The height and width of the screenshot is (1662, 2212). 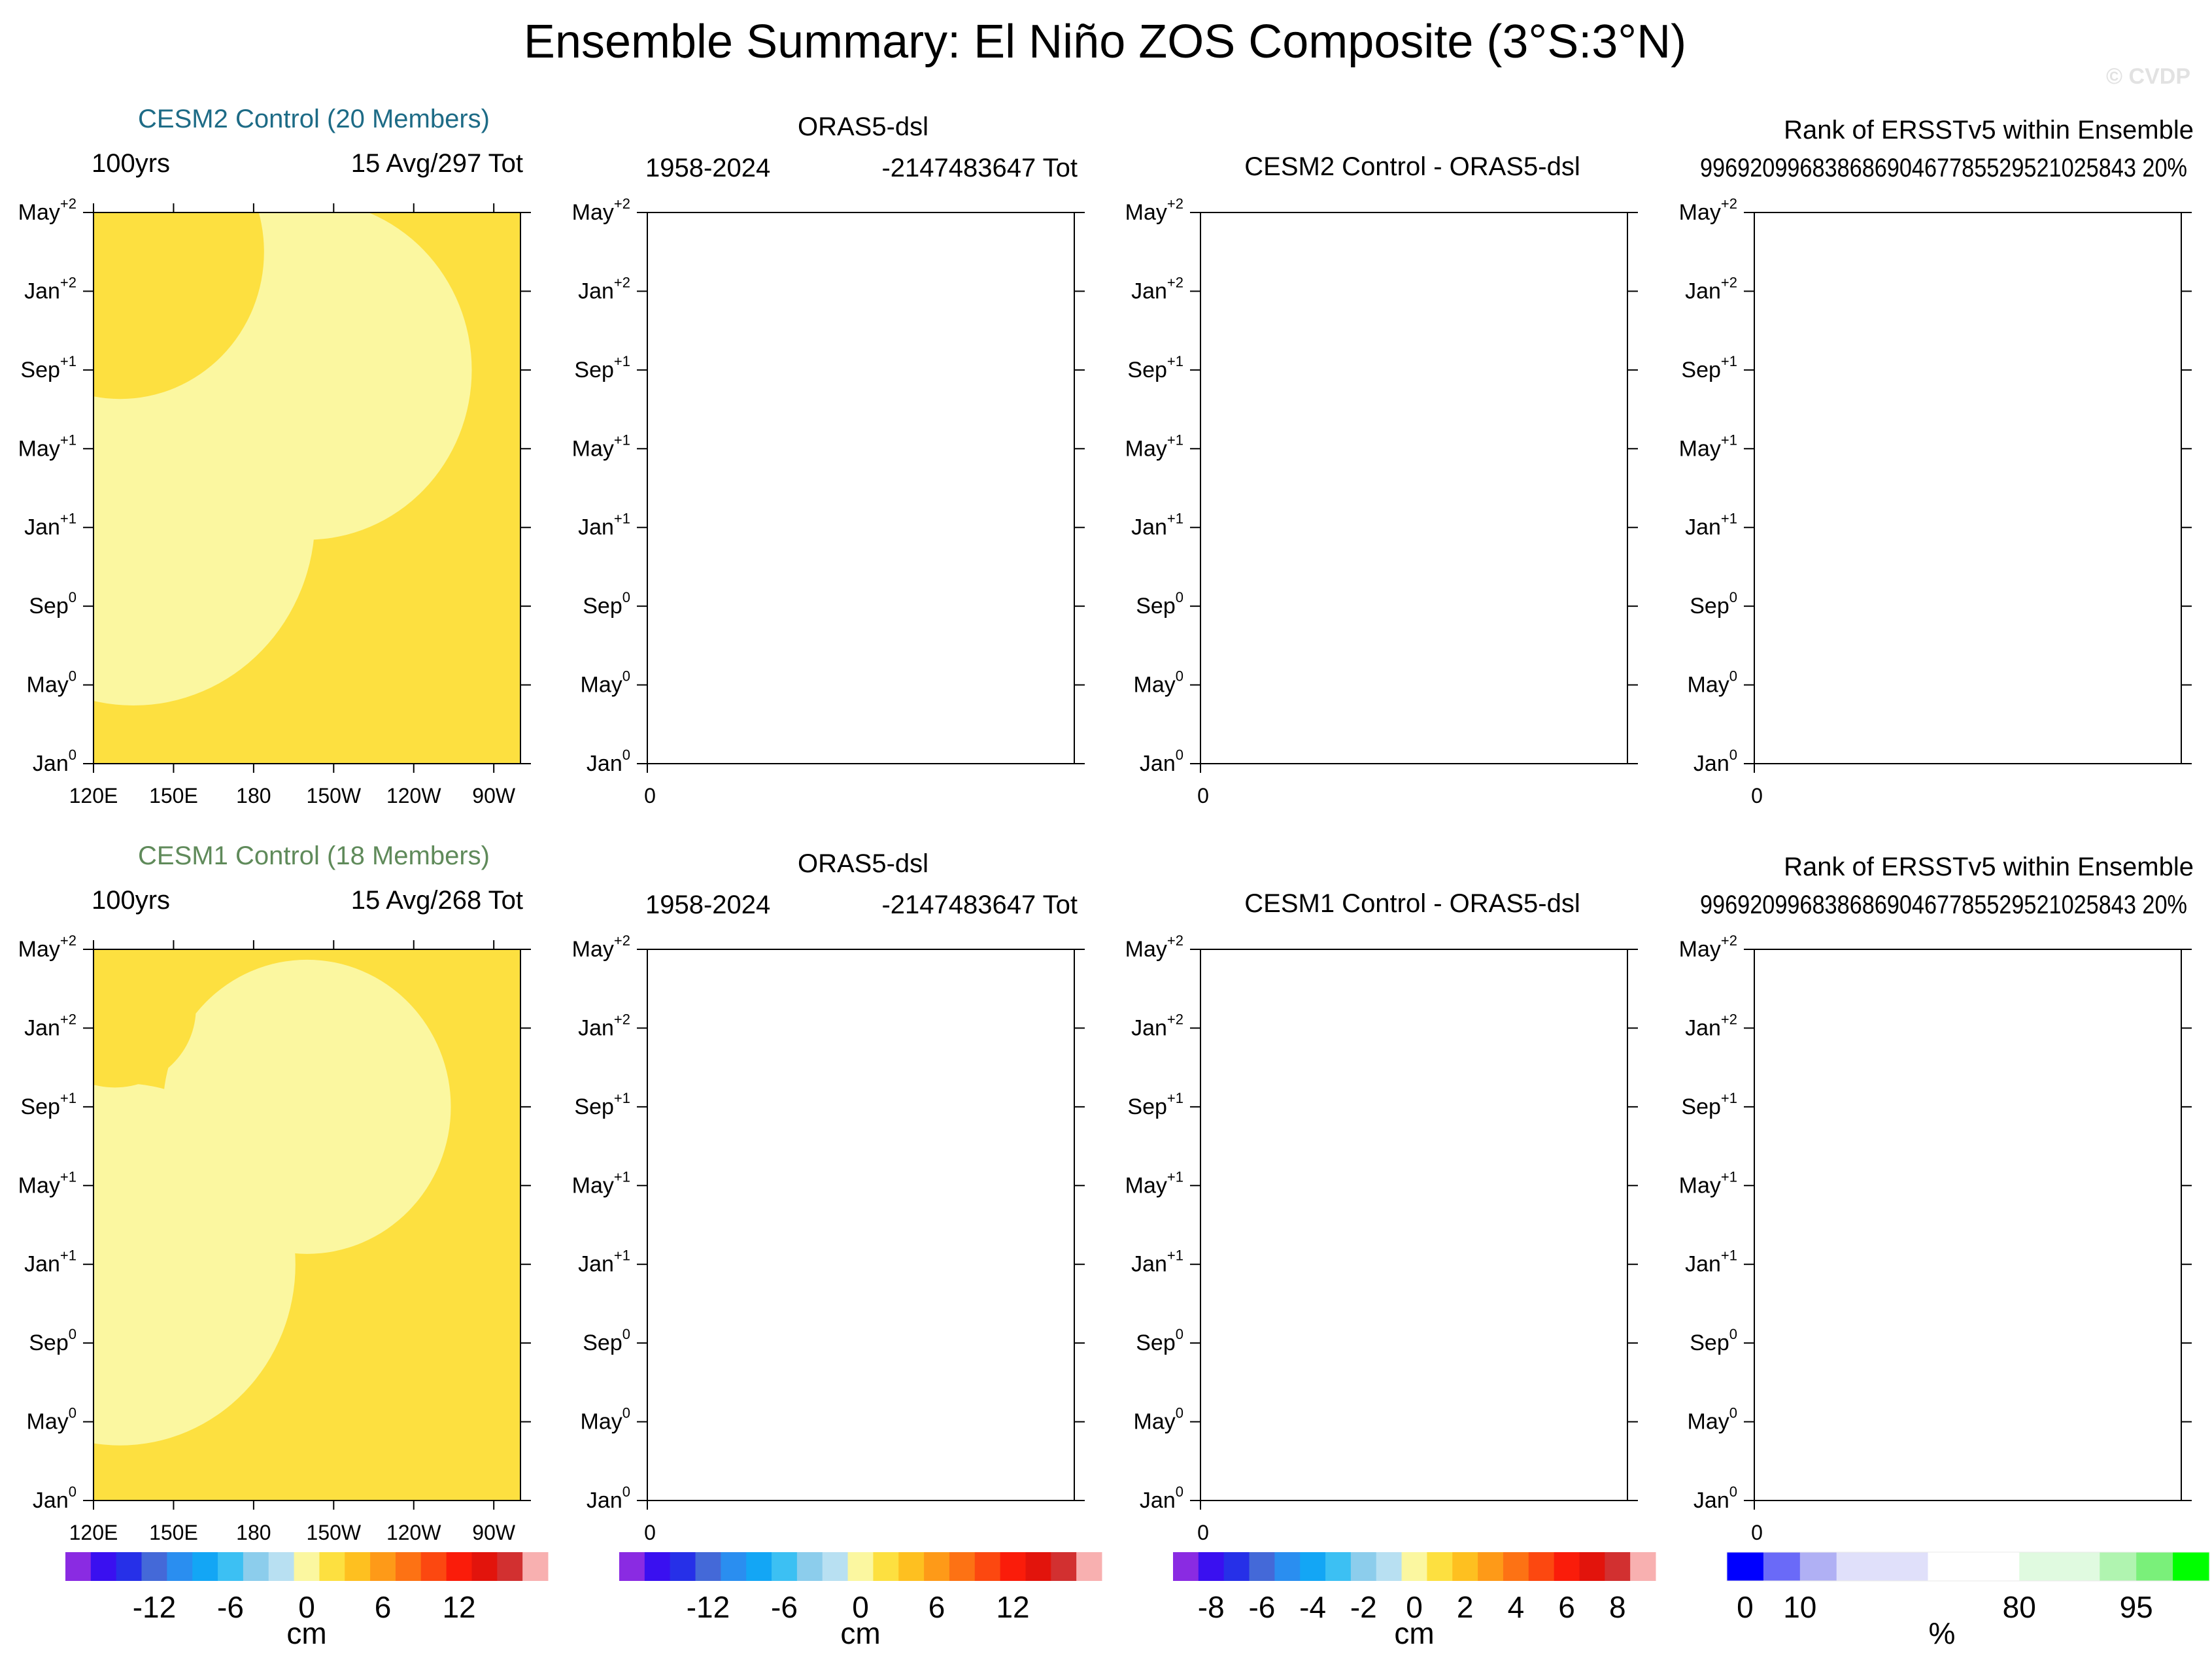 What do you see at coordinates (708, 904) in the screenshot?
I see `obs-years: 1958-2024` at bounding box center [708, 904].